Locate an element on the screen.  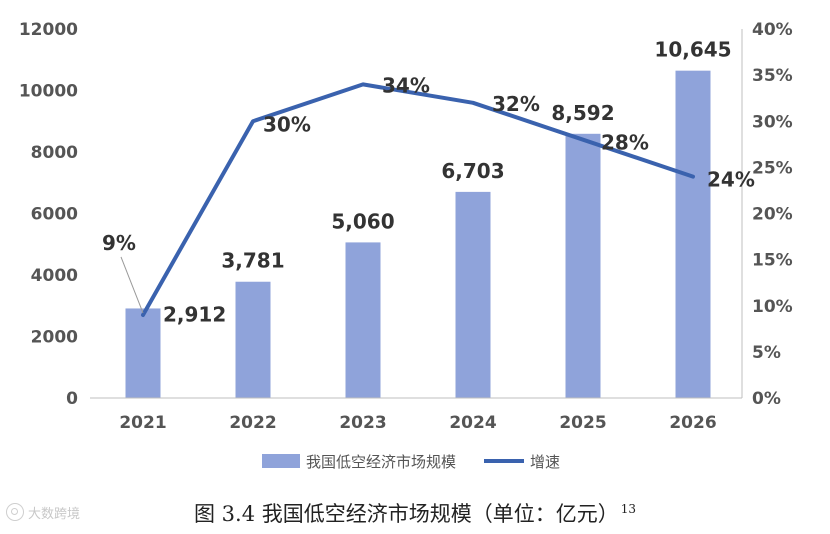
bar-data-label: 8,592 is located at coordinates (582, 113).